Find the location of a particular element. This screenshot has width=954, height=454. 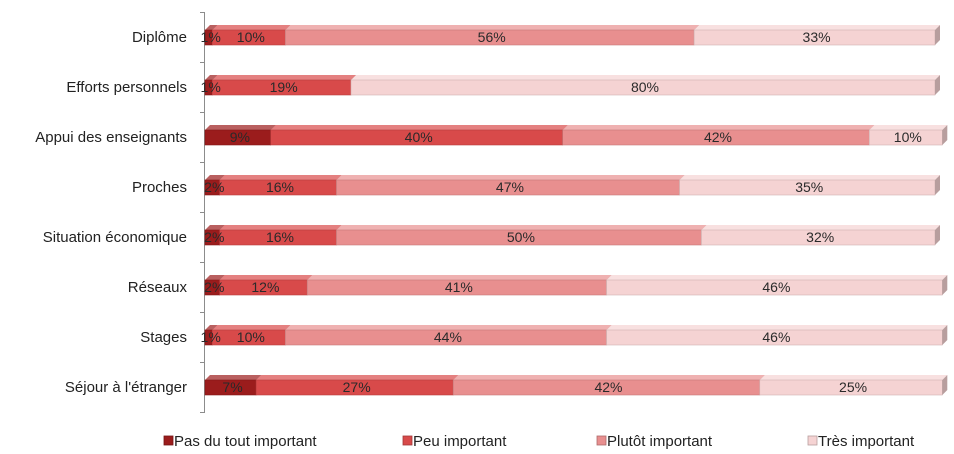

category-label: Appui des enseignants is located at coordinates (111, 137).